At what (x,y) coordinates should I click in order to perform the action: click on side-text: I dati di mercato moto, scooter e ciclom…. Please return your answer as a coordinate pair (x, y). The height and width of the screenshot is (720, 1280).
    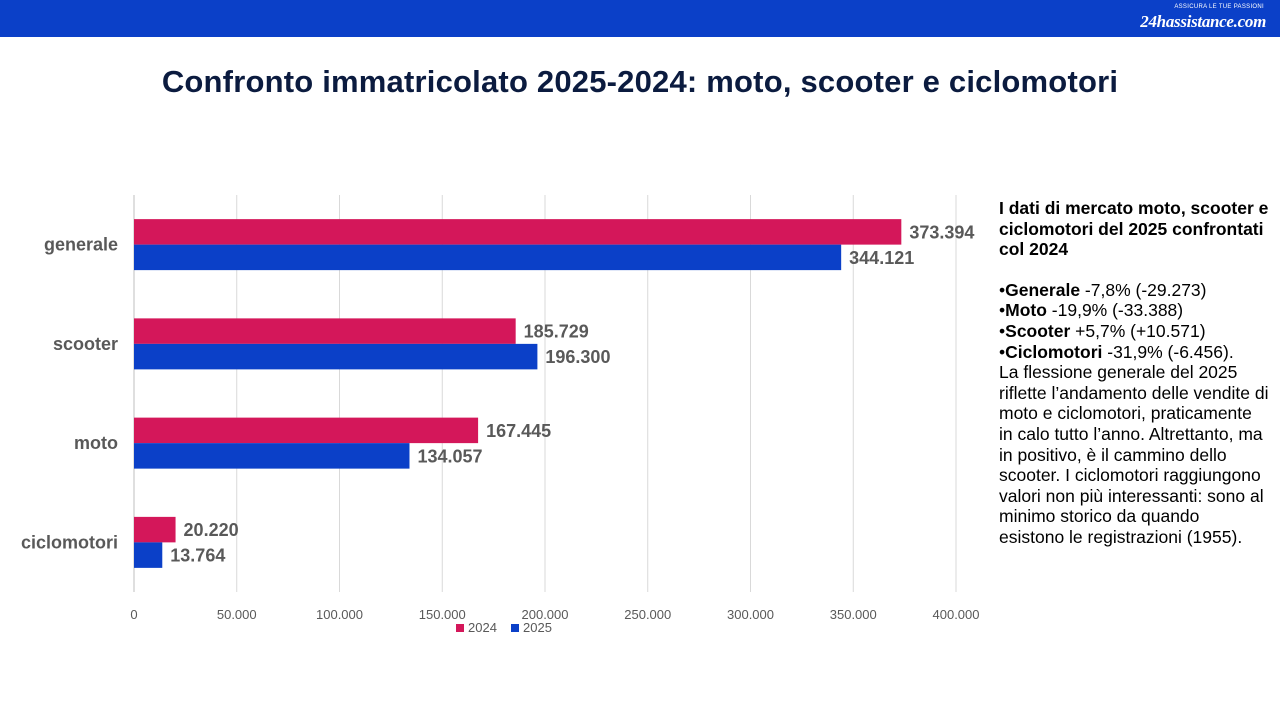
    Looking at the image, I should click on (1134, 373).